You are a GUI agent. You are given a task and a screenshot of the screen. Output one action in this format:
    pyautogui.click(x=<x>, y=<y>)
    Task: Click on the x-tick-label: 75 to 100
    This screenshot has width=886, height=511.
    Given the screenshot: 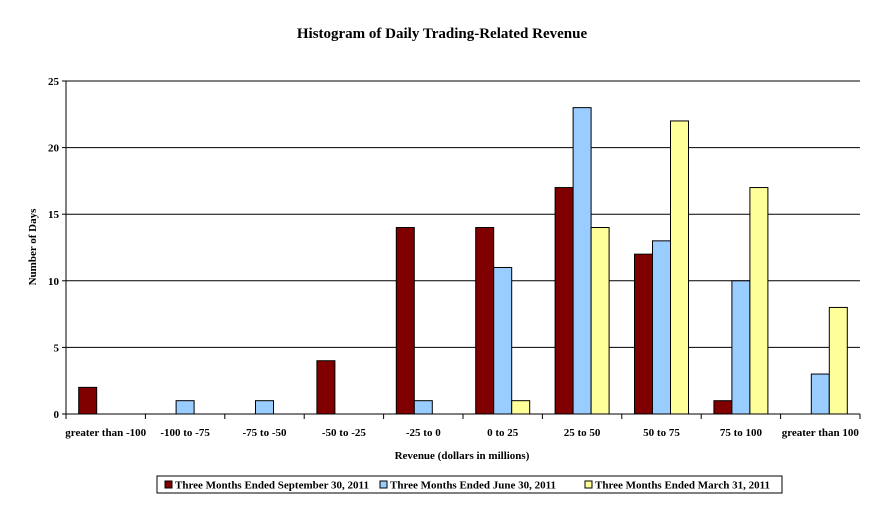 What is the action you would take?
    pyautogui.click(x=741, y=433)
    